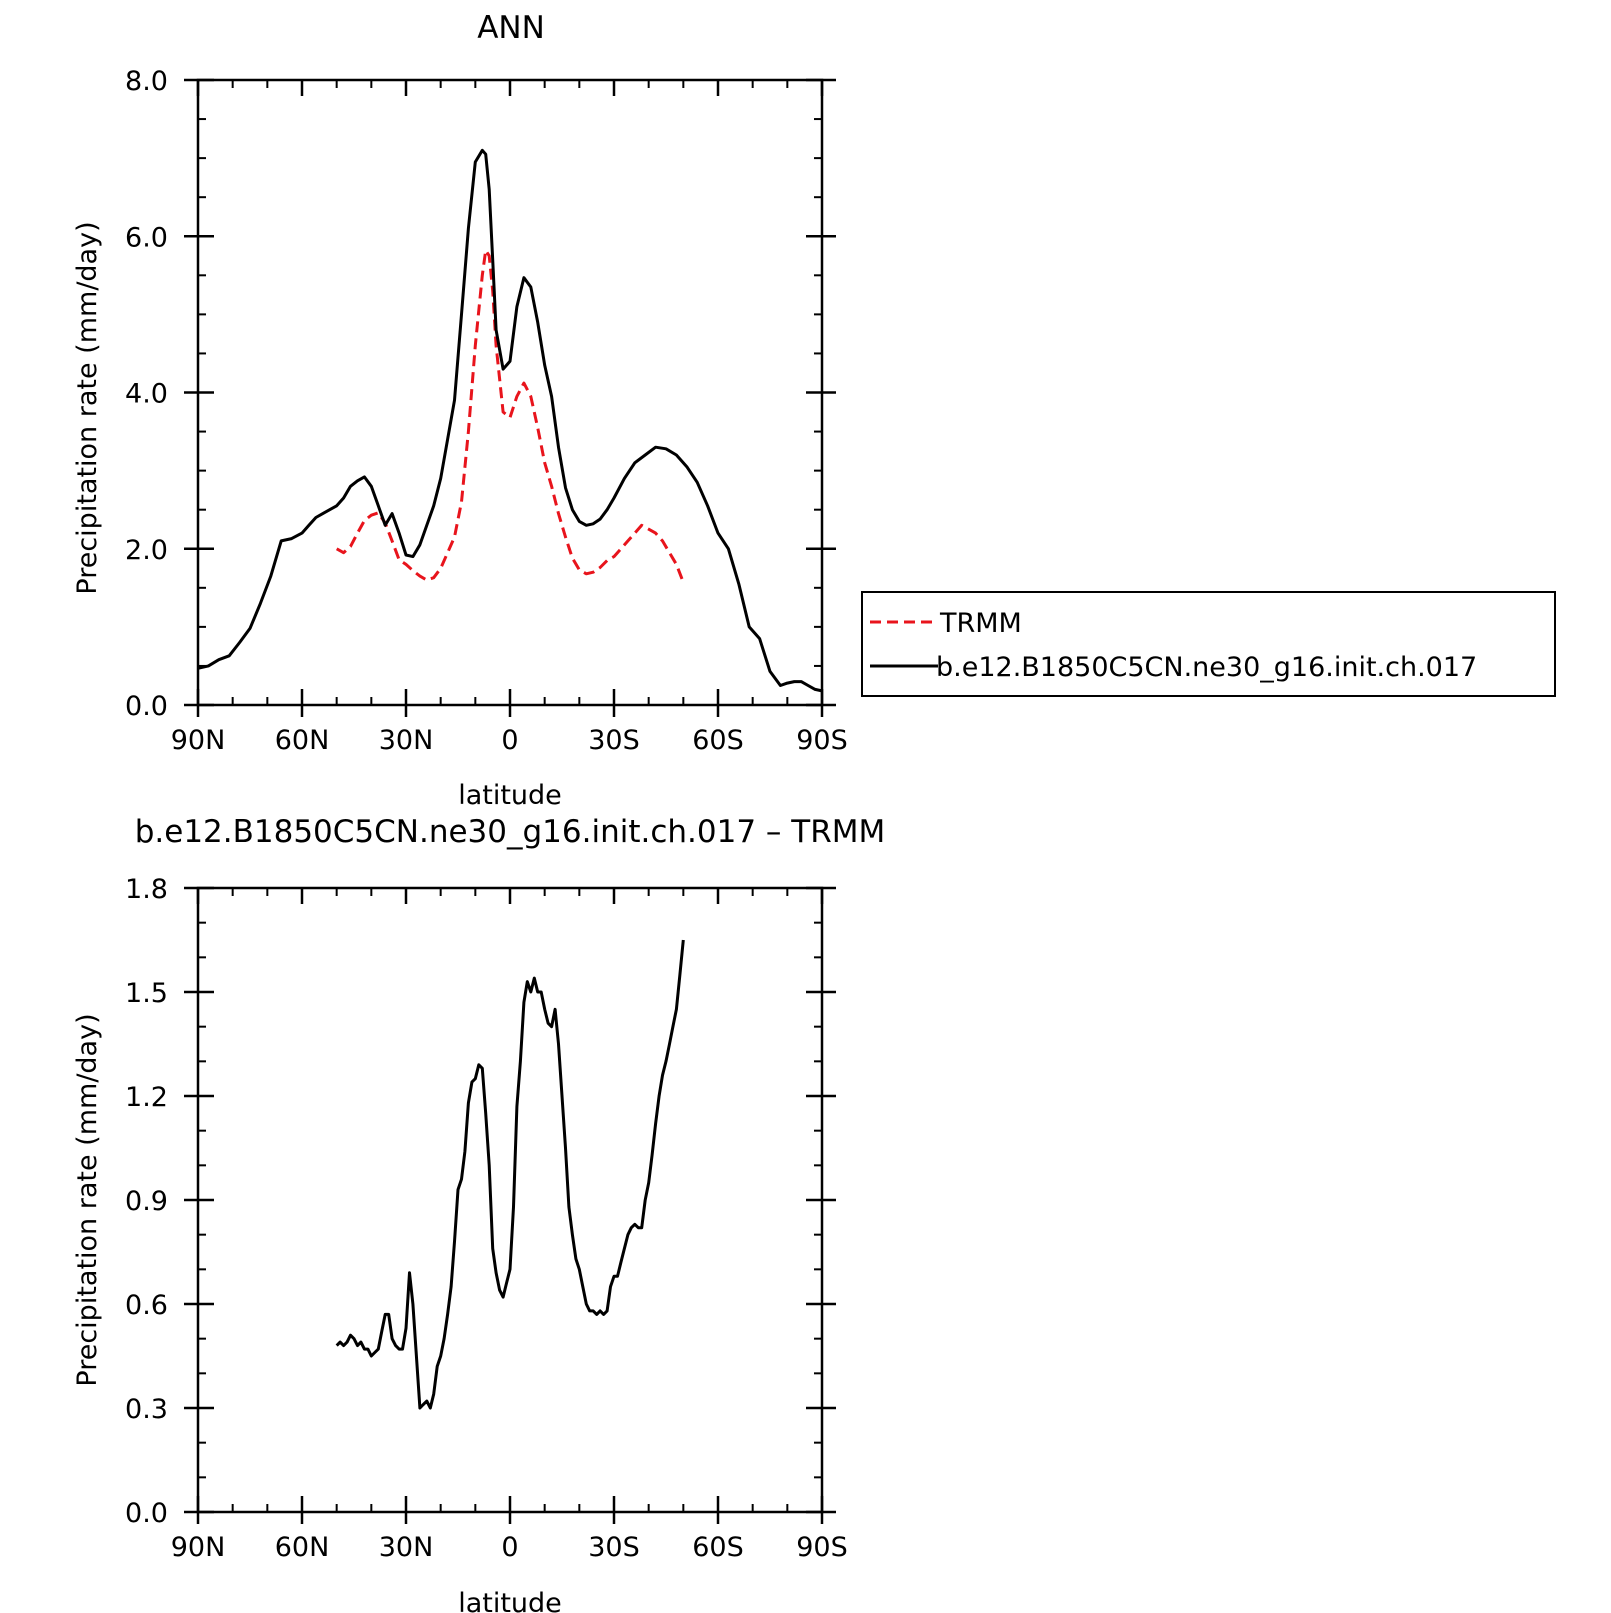  Describe the element at coordinates (146, 1097) in the screenshot. I see `y-tick-label: 1.2` at that location.